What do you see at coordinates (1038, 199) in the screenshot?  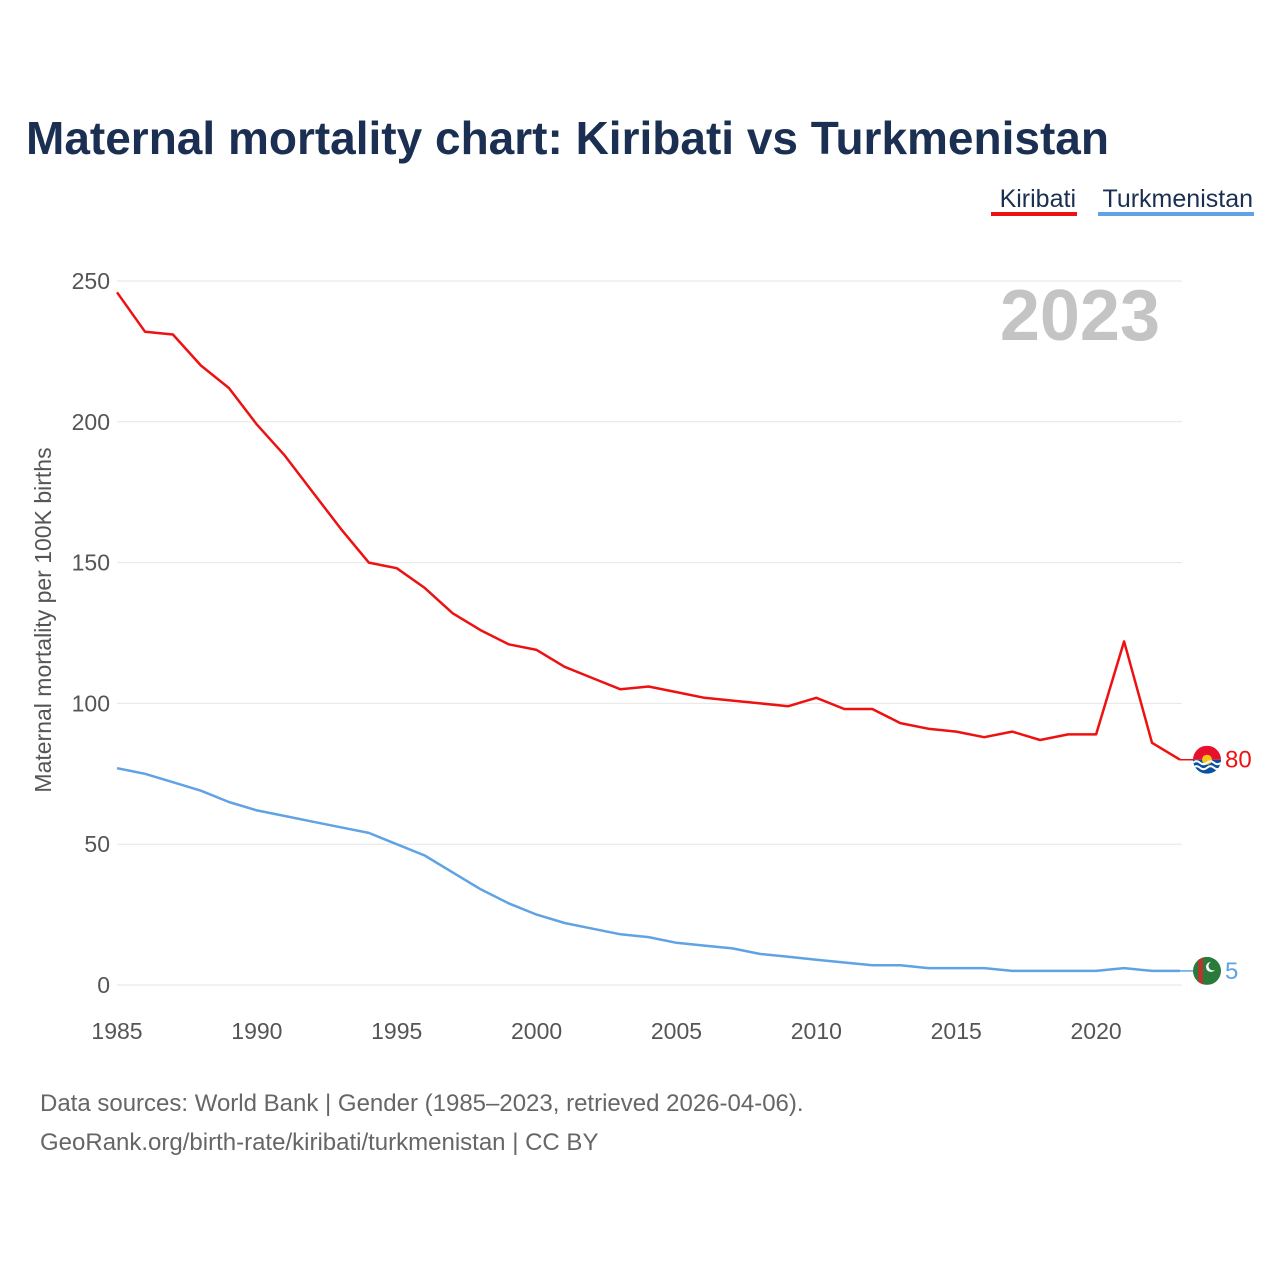 I see `legend-item-kiribati: Kiribati` at bounding box center [1038, 199].